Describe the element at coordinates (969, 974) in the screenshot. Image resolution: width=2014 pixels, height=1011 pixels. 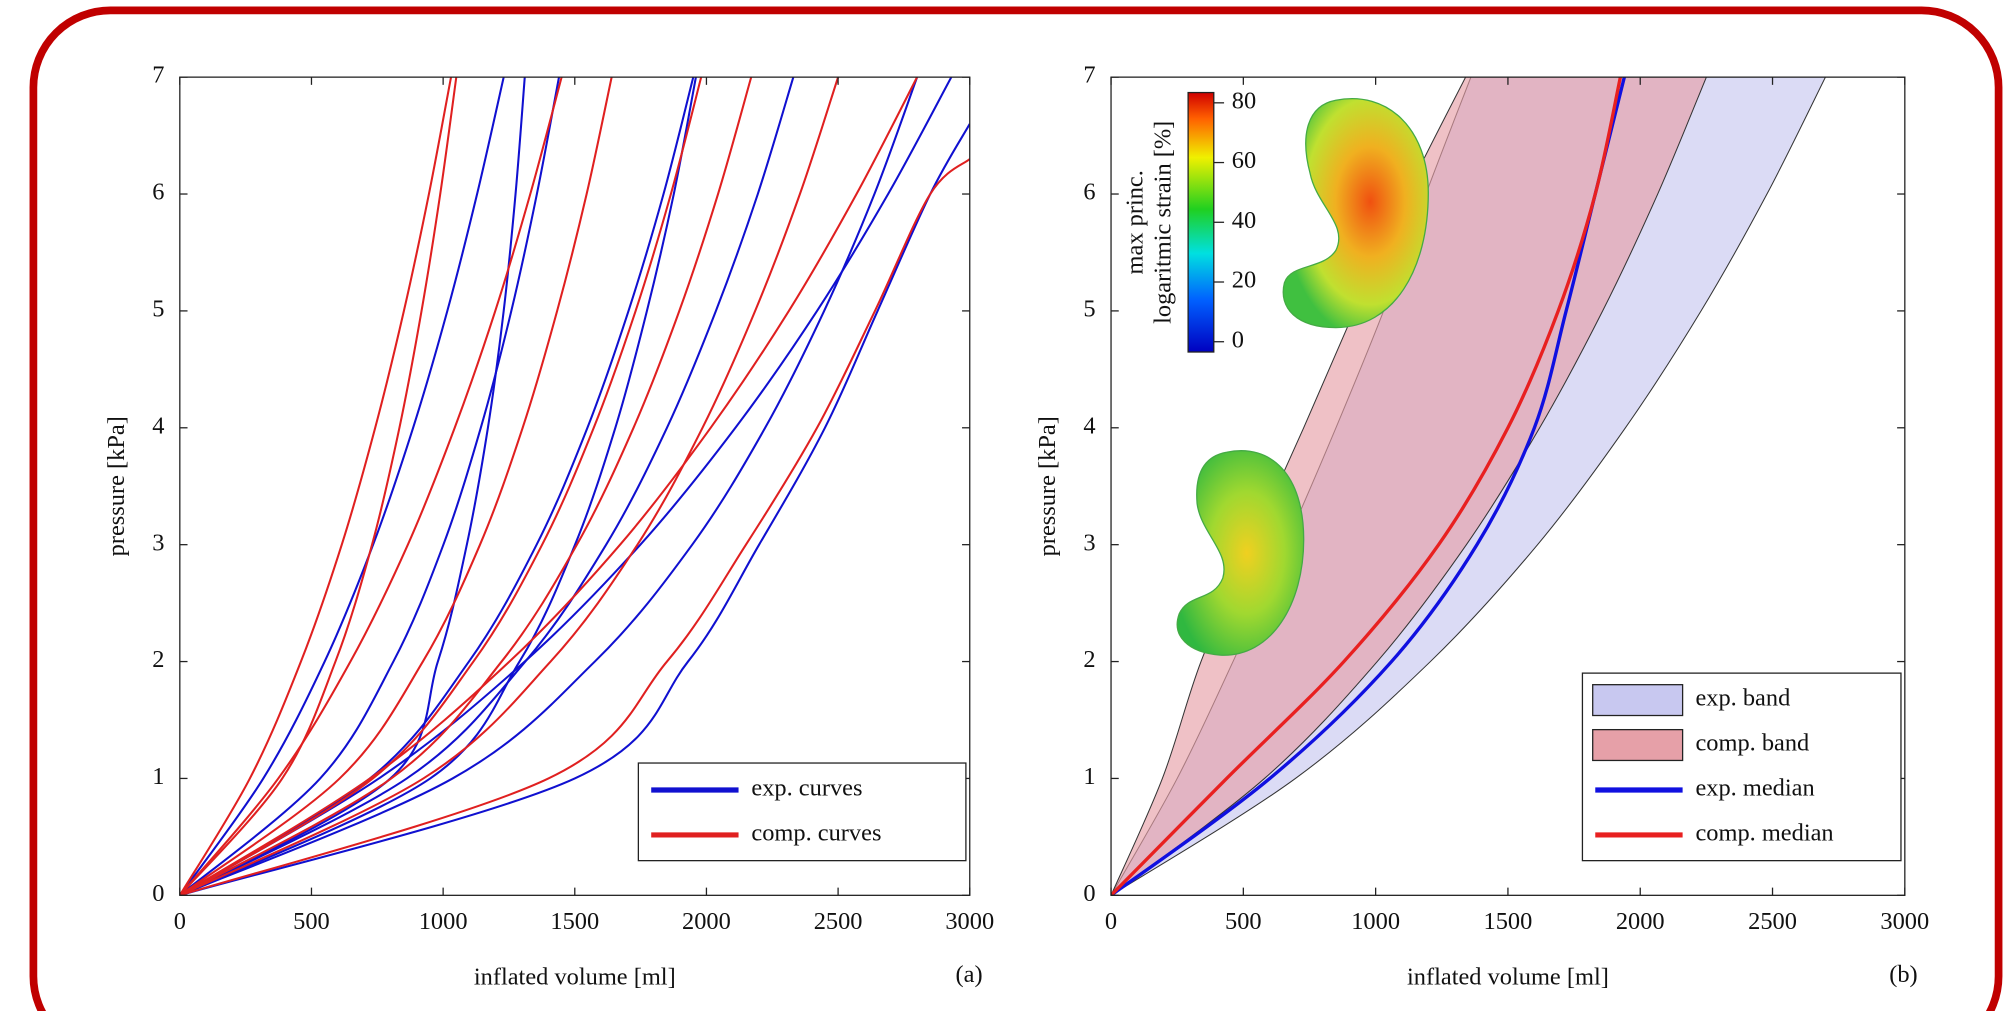
I see `panel-label: (a)` at that location.